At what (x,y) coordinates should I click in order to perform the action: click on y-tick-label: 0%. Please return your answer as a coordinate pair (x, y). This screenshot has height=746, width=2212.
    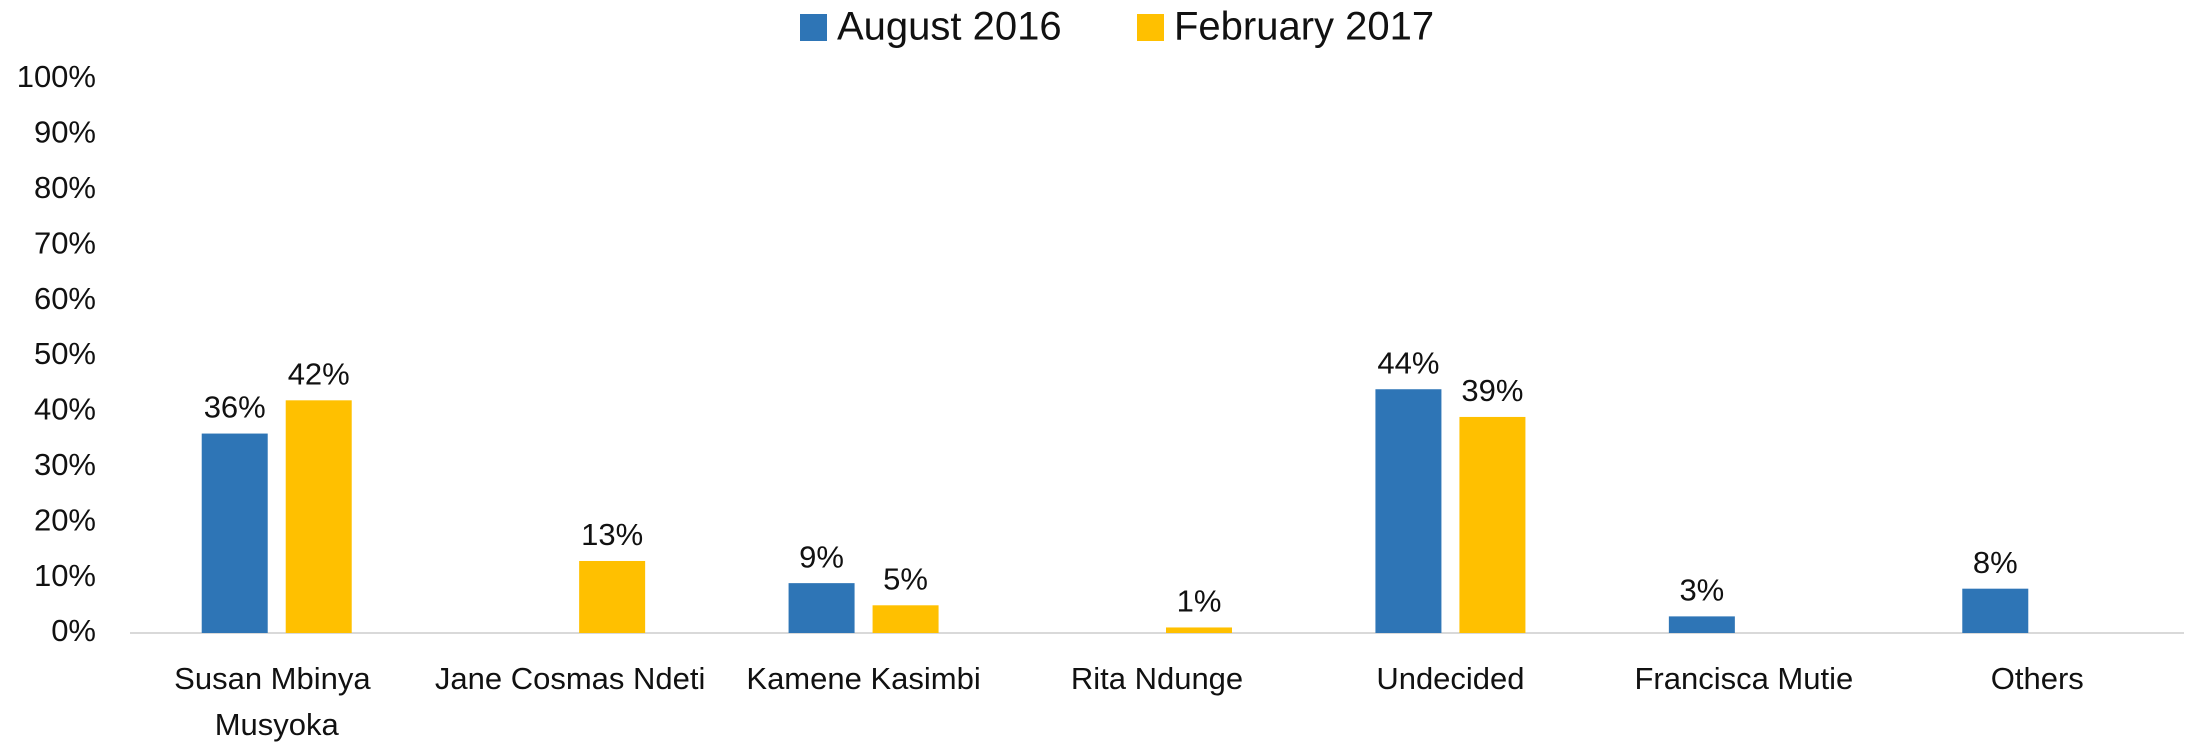
    Looking at the image, I should click on (73, 630).